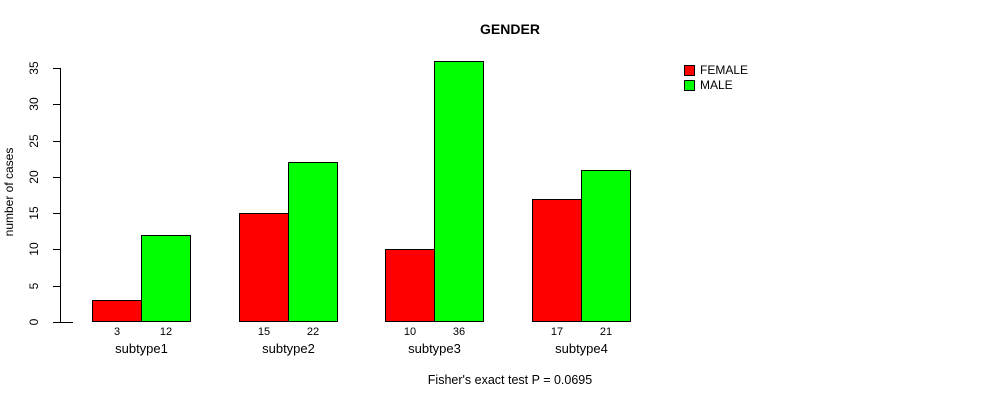  What do you see at coordinates (313, 242) in the screenshot?
I see `bar-male-subtype2` at bounding box center [313, 242].